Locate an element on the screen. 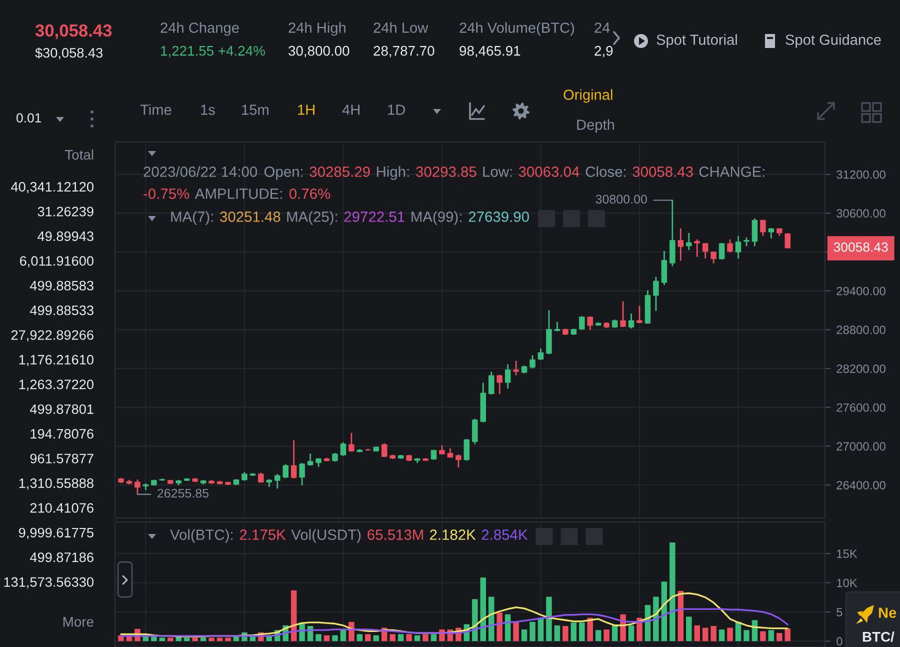 The width and height of the screenshot is (900, 647). text: 24h Change is located at coordinates (199, 29).